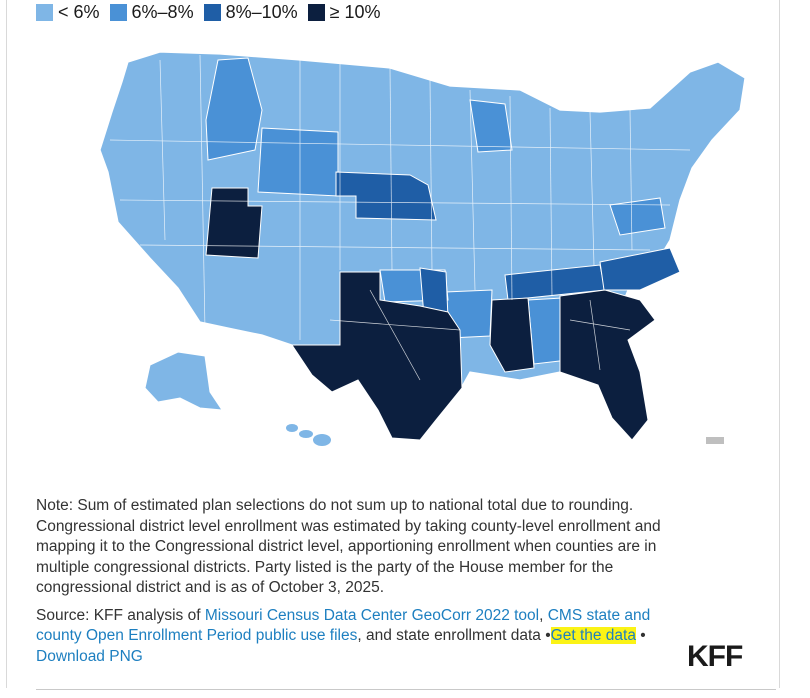 This screenshot has width=810, height=698. I want to click on state-north-carolina, so click(640, 269).